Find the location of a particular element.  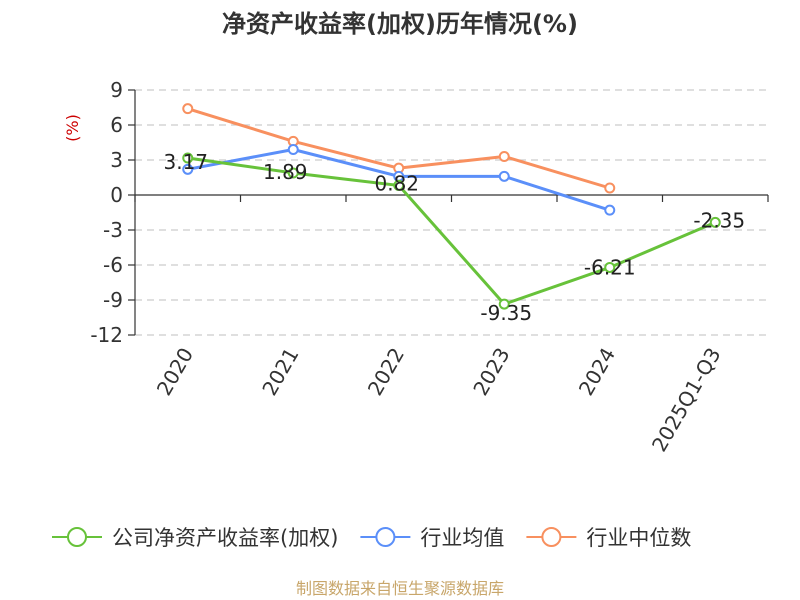

data-label: -2.35 is located at coordinates (719, 220).